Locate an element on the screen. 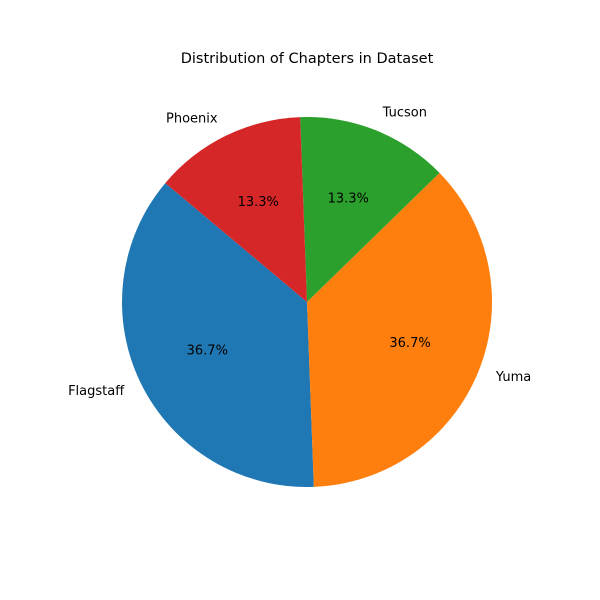  pie-slice-phoenix is located at coordinates (236, 210).